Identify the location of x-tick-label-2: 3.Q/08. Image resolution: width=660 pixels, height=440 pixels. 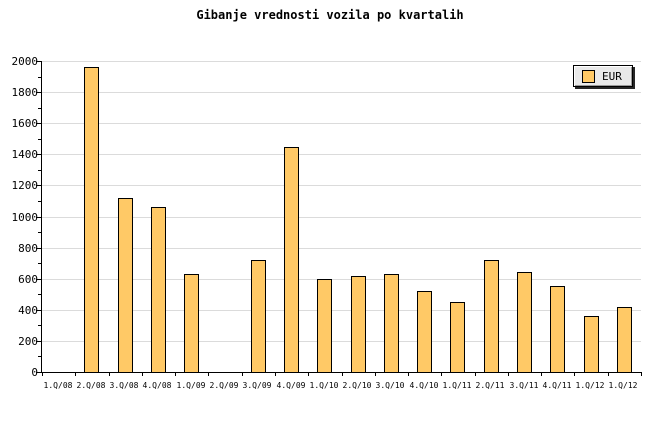
(124, 385).